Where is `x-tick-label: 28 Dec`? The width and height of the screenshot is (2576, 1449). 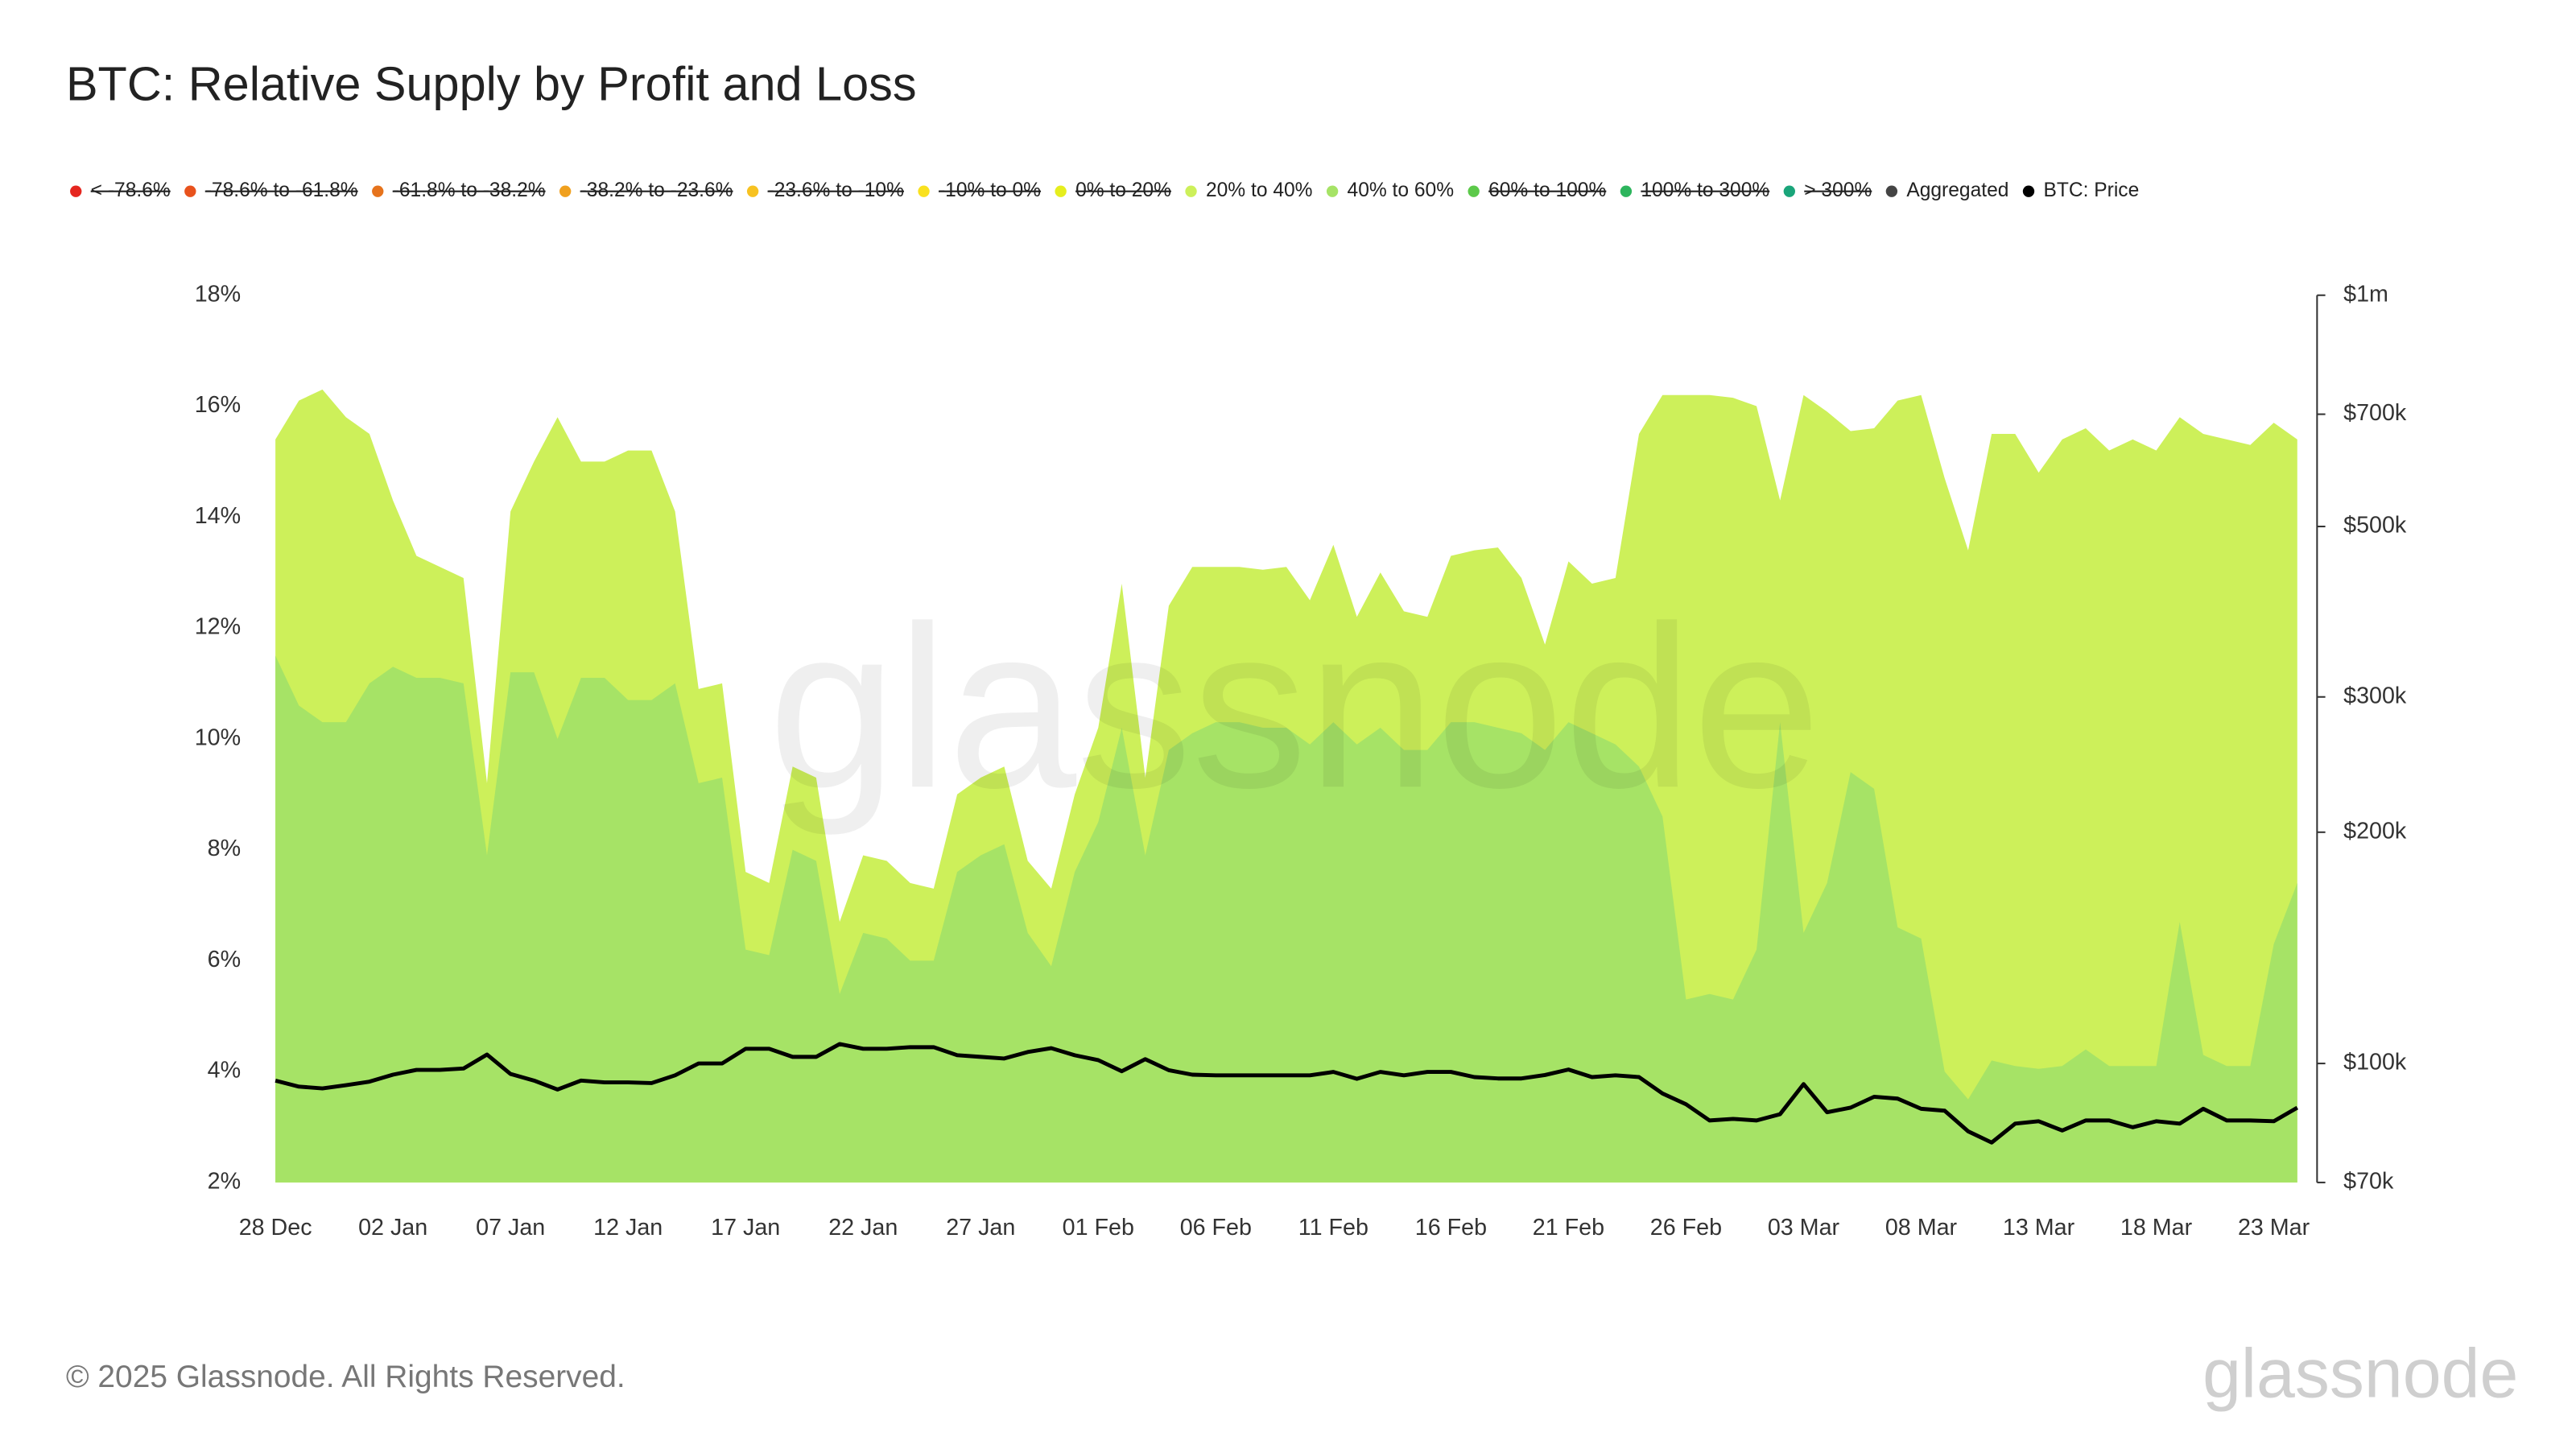
x-tick-label: 28 Dec is located at coordinates (275, 1228).